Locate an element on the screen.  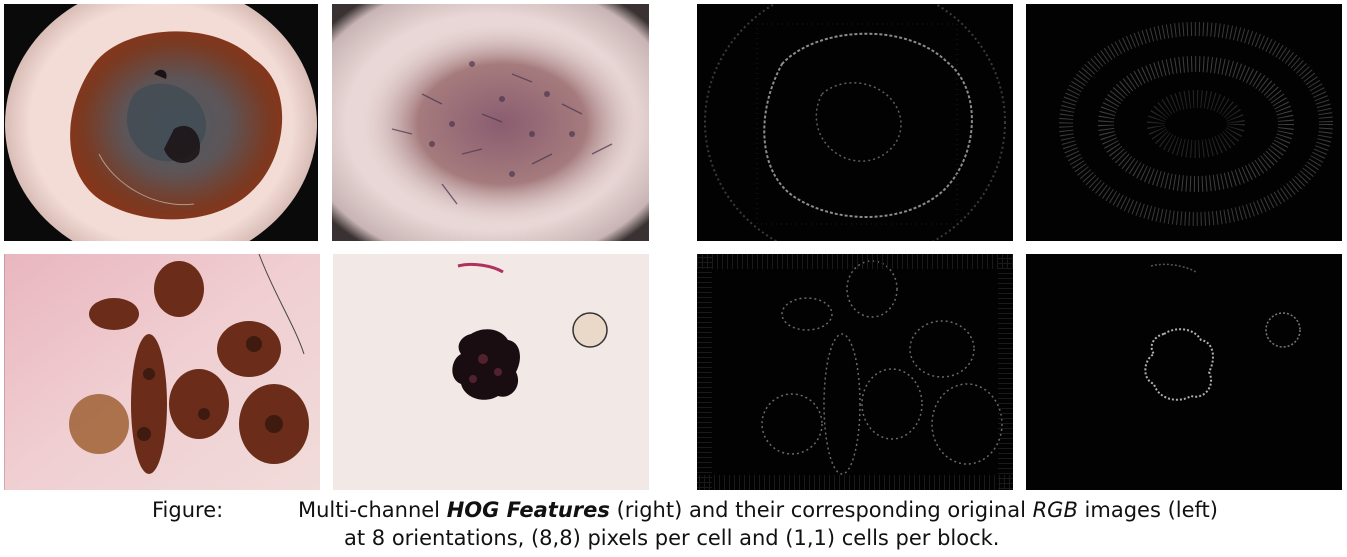
caption-rgb: RGB is located at coordinates (1055, 510).